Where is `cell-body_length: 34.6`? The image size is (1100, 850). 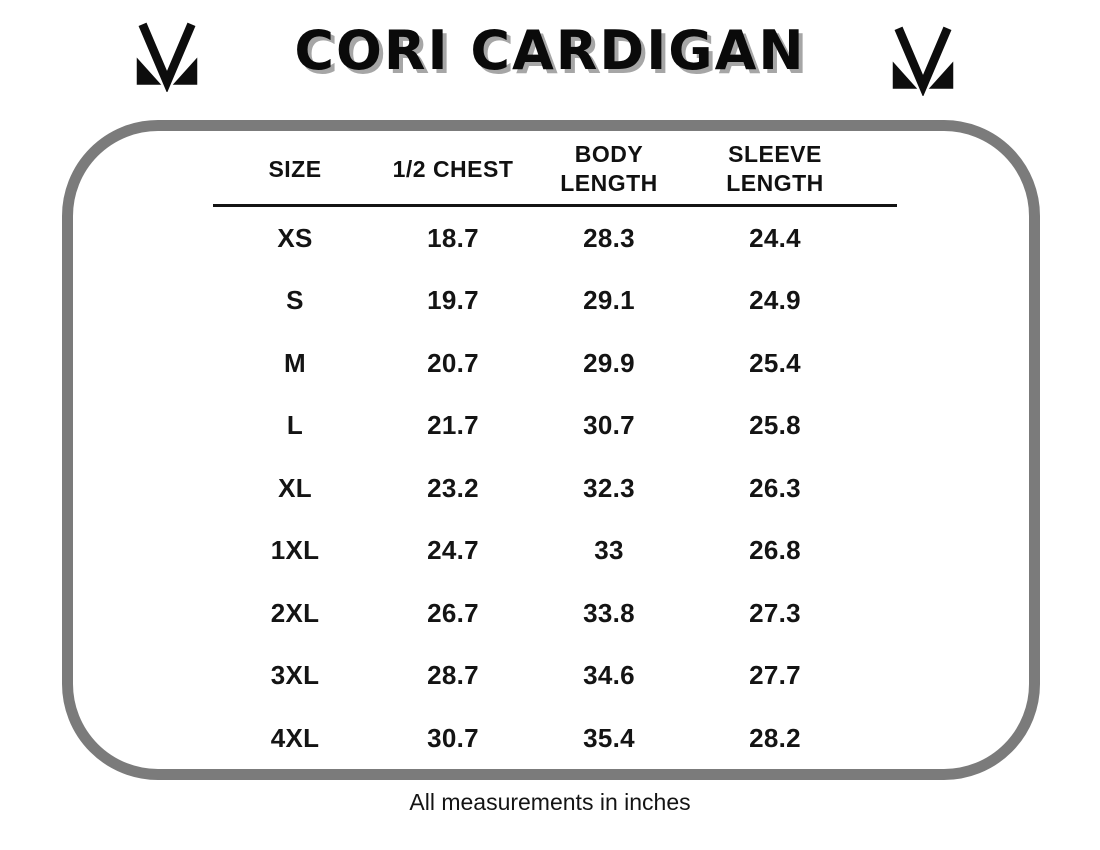 cell-body_length: 34.6 is located at coordinates (609, 675).